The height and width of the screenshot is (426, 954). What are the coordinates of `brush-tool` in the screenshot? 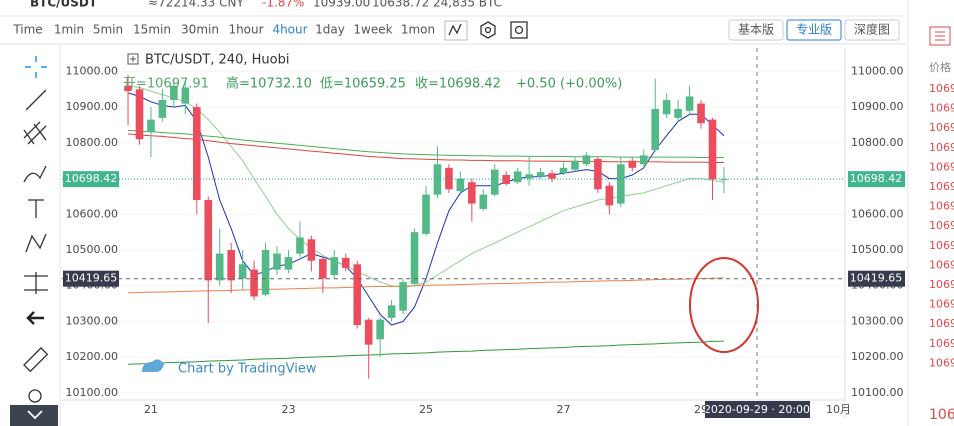 It's located at (35, 174).